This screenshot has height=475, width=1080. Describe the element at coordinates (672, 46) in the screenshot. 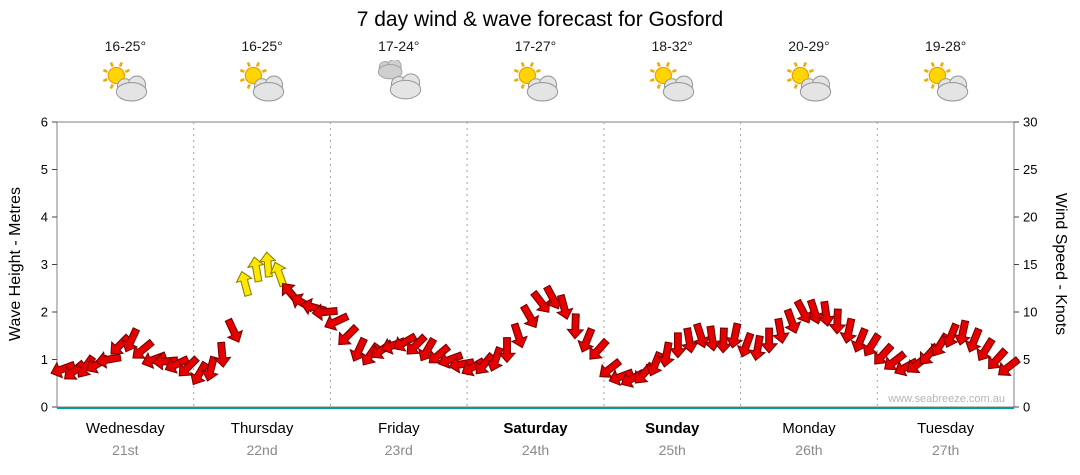

I see `temperature-range: 18-32°` at that location.